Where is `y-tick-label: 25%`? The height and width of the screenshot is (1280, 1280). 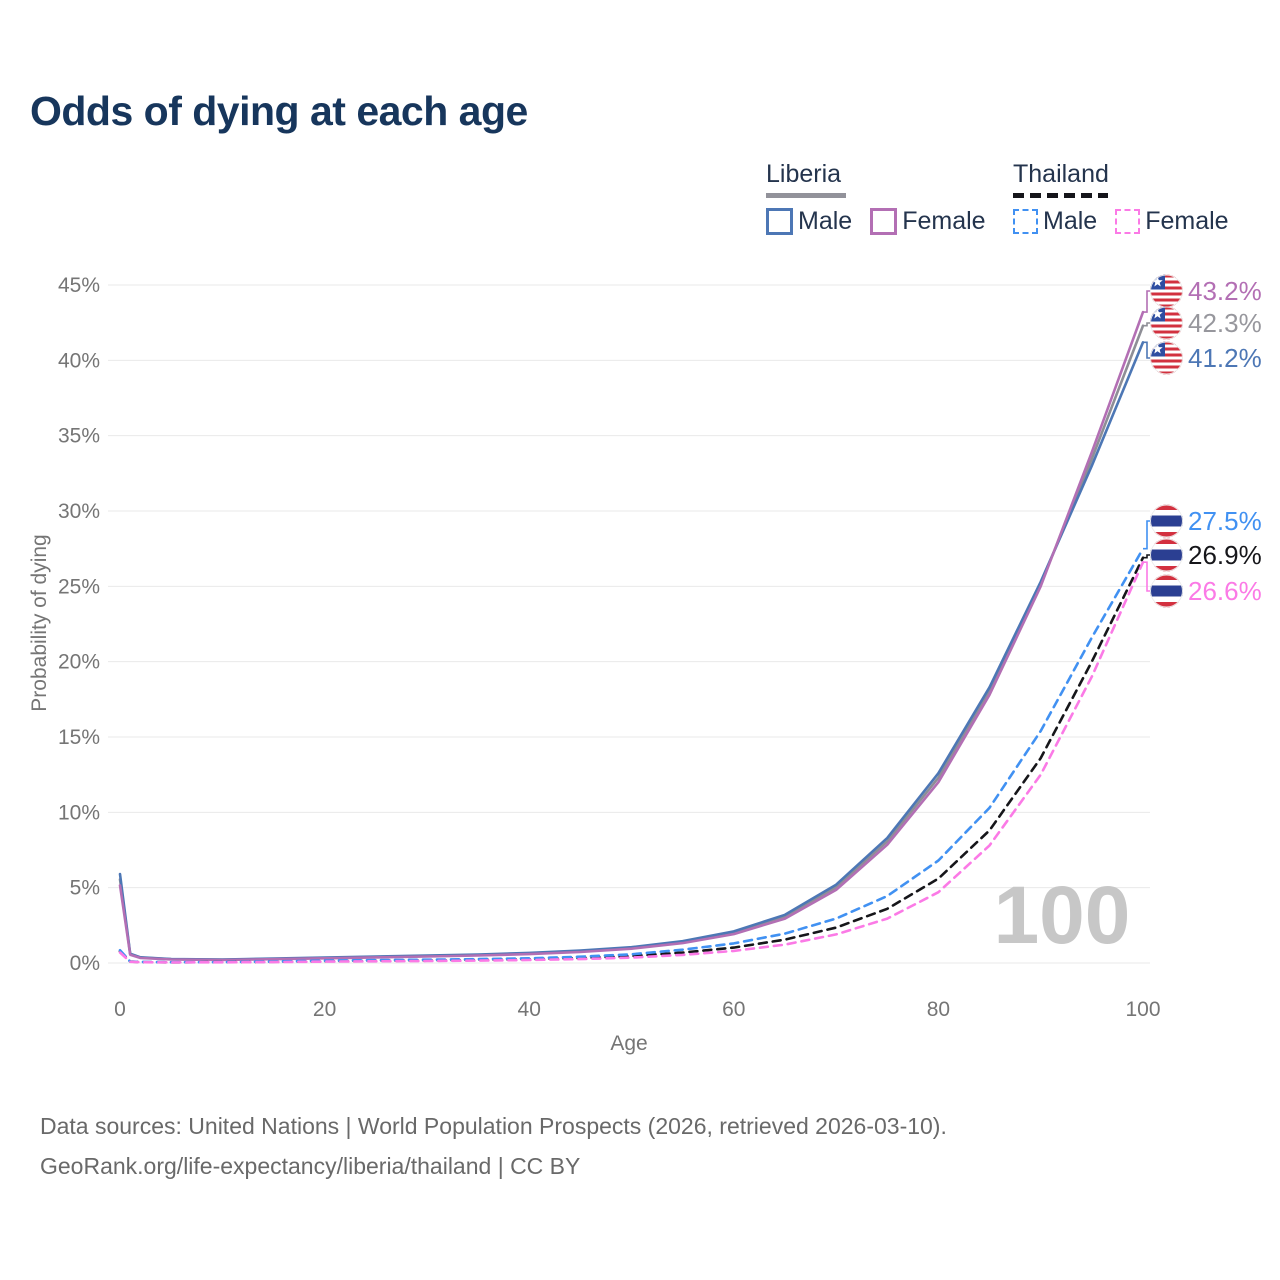 y-tick-label: 25% is located at coordinates (79, 586).